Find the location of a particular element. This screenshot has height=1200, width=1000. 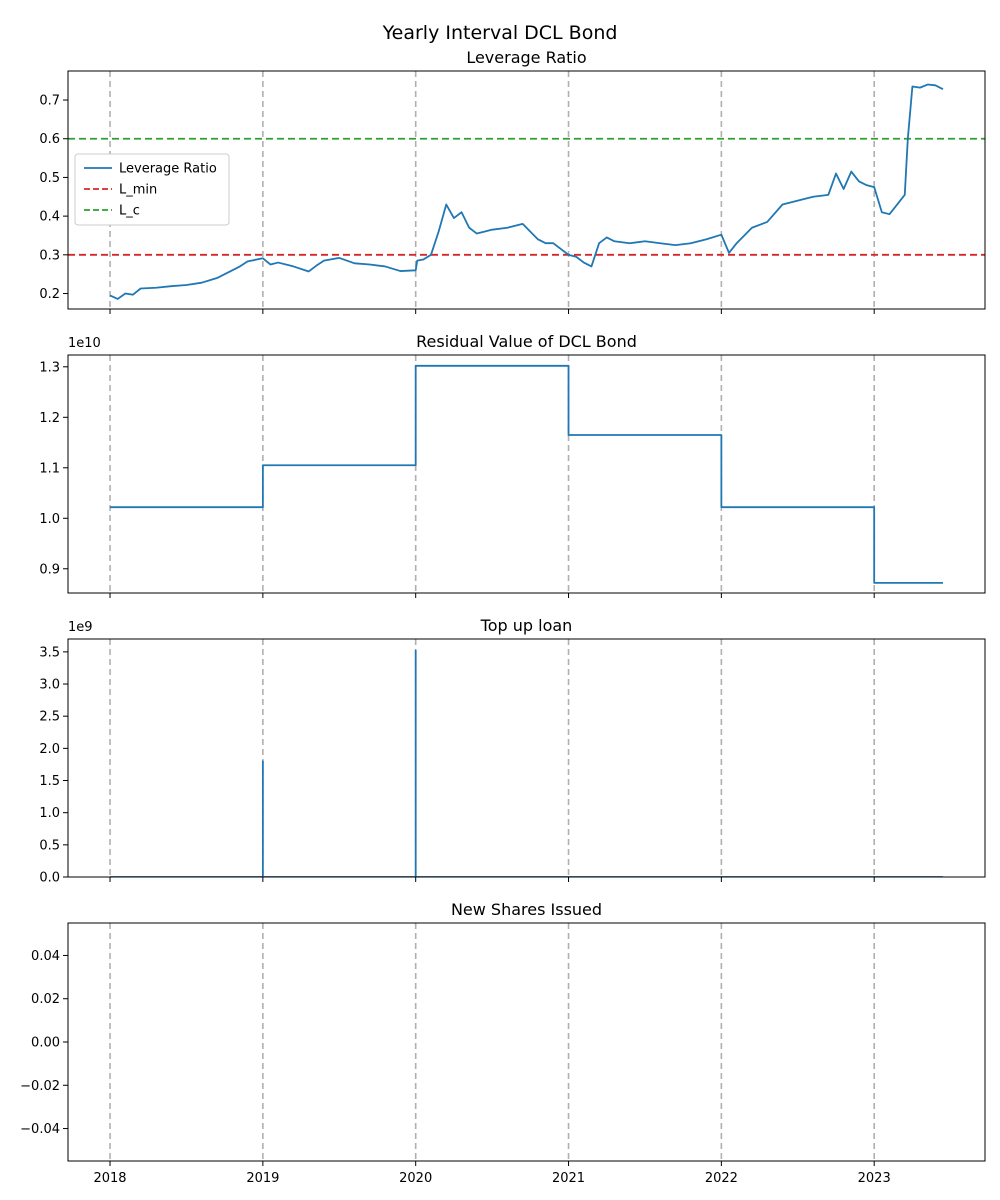

x-tick-label: 2023 is located at coordinates (874, 1178).